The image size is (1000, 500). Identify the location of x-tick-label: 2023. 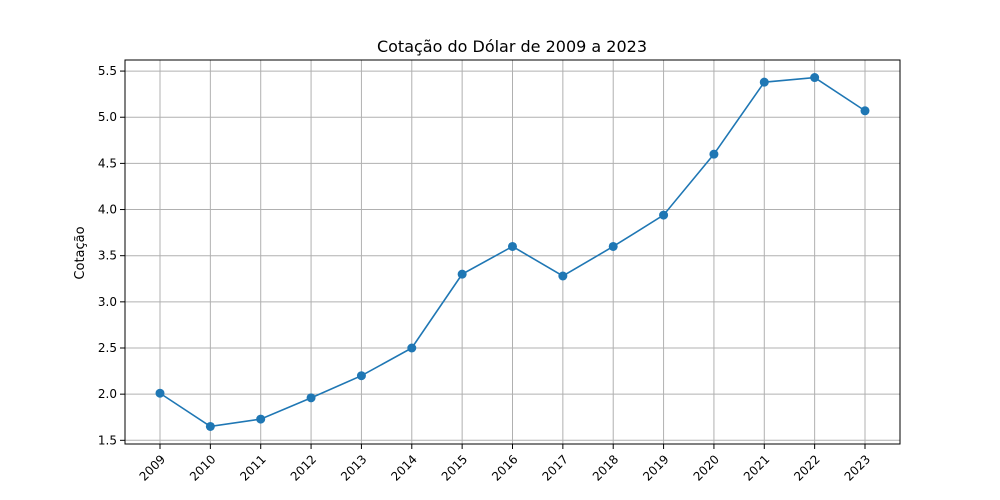
(857, 467).